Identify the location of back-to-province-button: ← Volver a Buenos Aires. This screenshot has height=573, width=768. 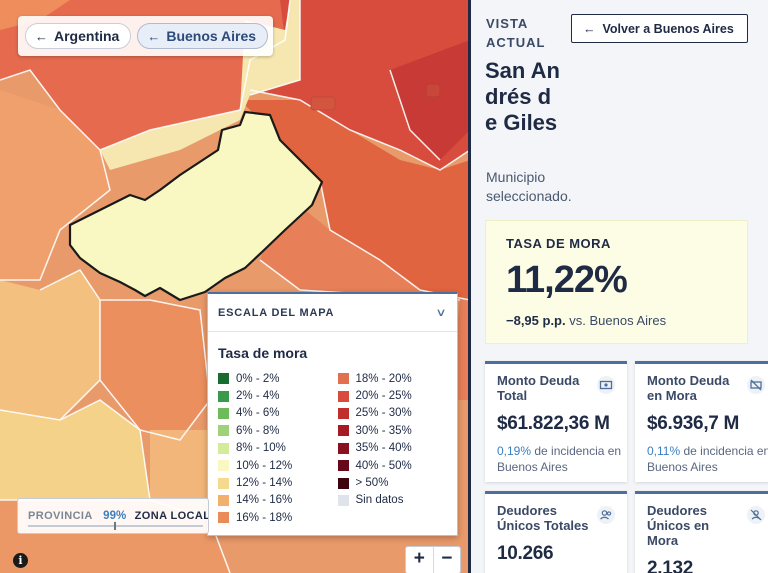
(659, 28).